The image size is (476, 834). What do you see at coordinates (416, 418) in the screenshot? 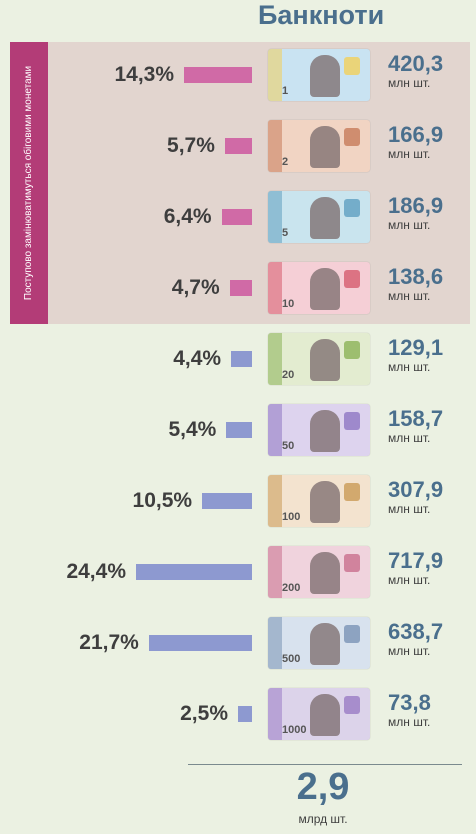
I see `amount-value: 158,7` at bounding box center [416, 418].